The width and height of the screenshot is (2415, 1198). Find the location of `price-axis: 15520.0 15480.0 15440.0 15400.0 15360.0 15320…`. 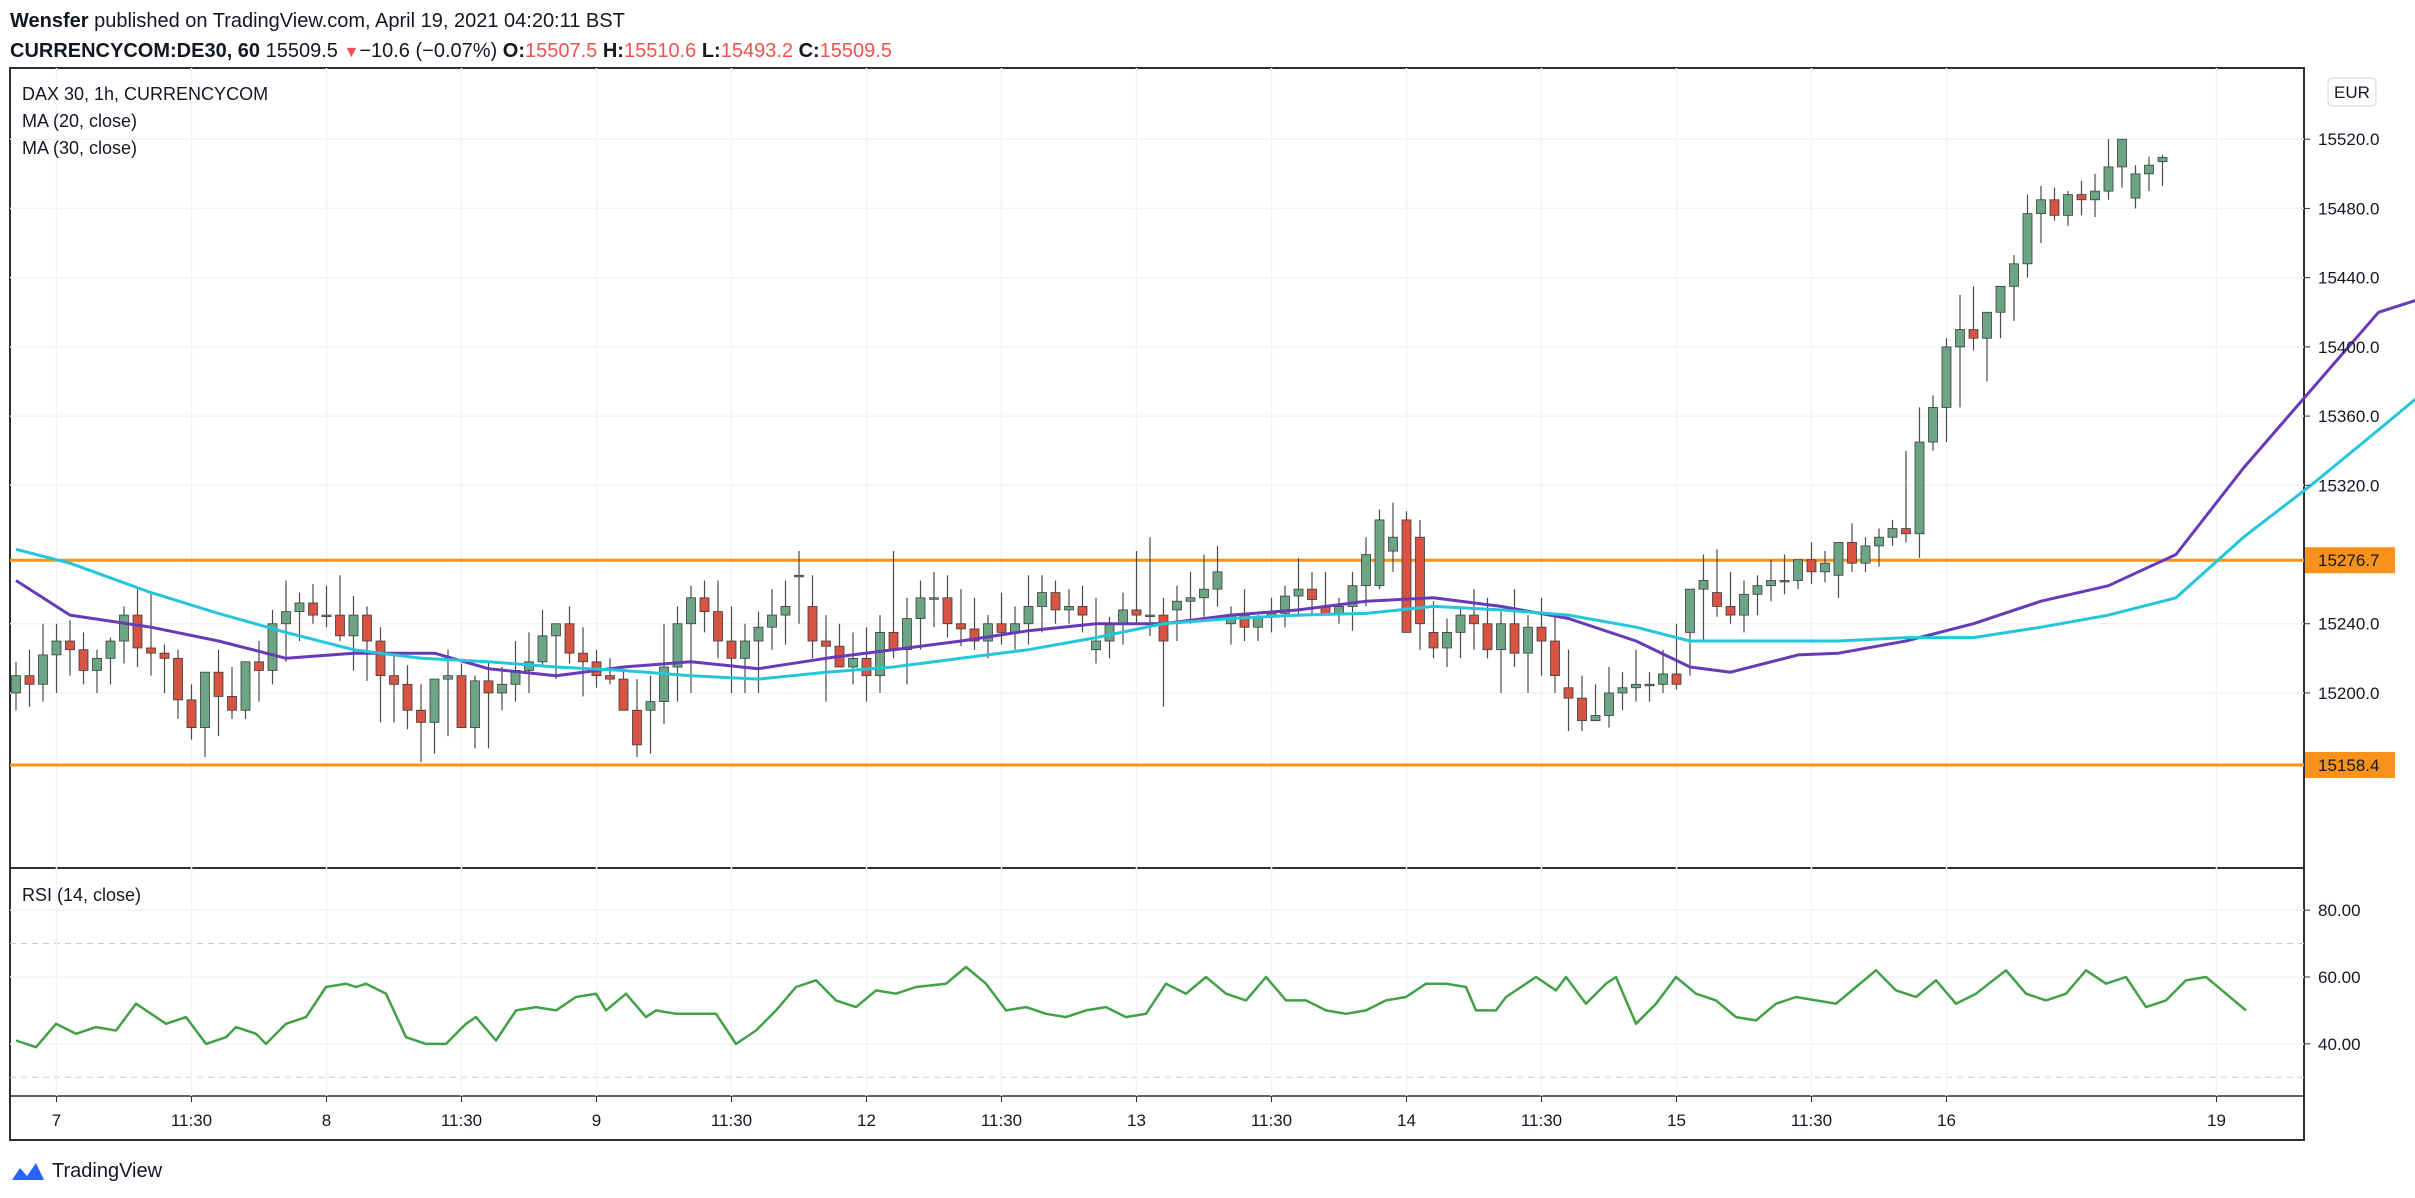

price-axis: 15520.0 15480.0 15440.0 15400.0 15360.0 15320… is located at coordinates (2349, 592).